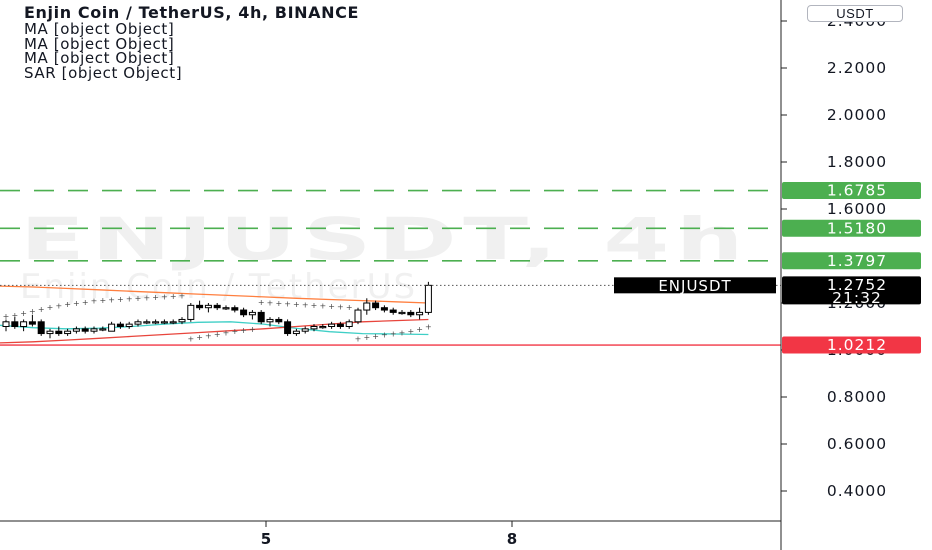  Describe the element at coordinates (857, 209) in the screenshot. I see `y-tick-label: 1.6000` at that location.